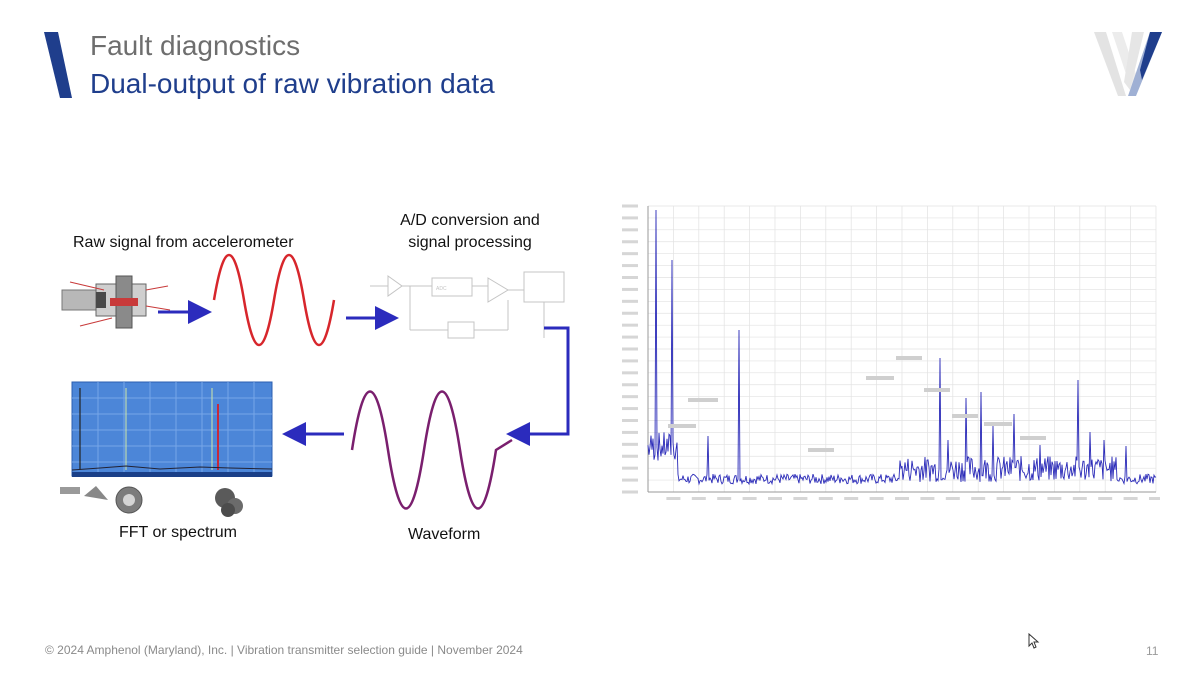 This screenshot has height=674, width=1200. I want to click on waveform-label: Waveform, so click(444, 534).